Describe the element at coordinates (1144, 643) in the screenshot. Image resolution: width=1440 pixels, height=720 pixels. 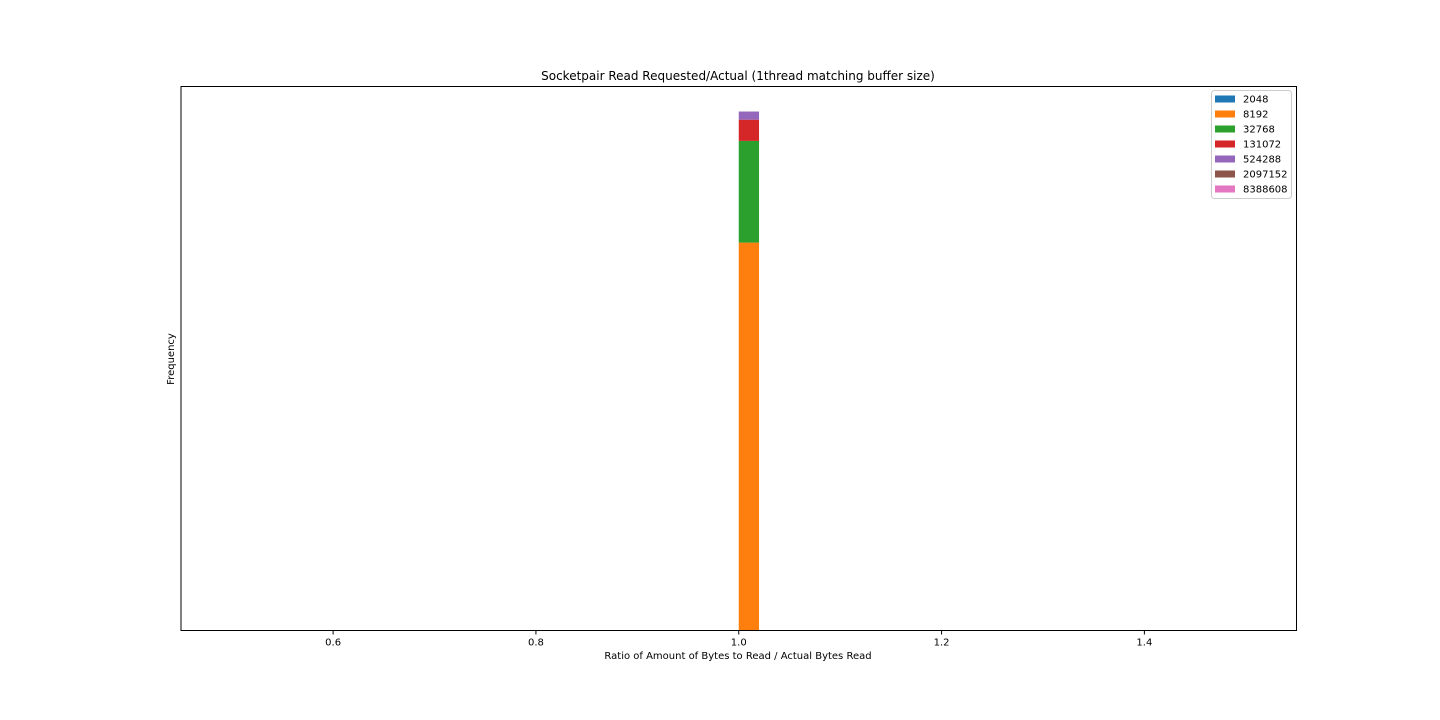
I see `x-tick-label: 1.4` at that location.